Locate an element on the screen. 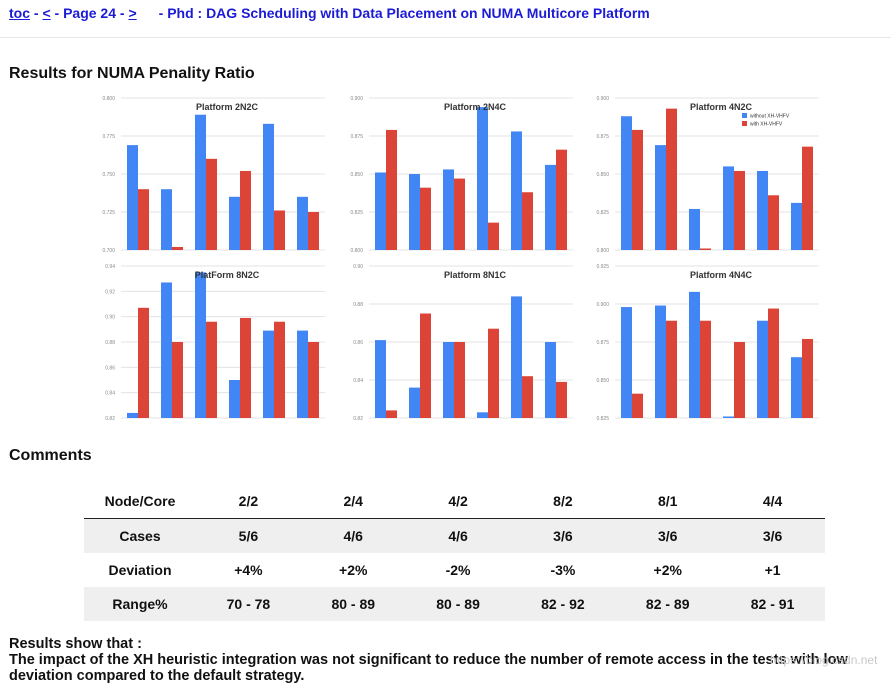 Image resolution: width=891 pixels, height=688 pixels. chart-title: Platform 2N4C is located at coordinates (475, 107).